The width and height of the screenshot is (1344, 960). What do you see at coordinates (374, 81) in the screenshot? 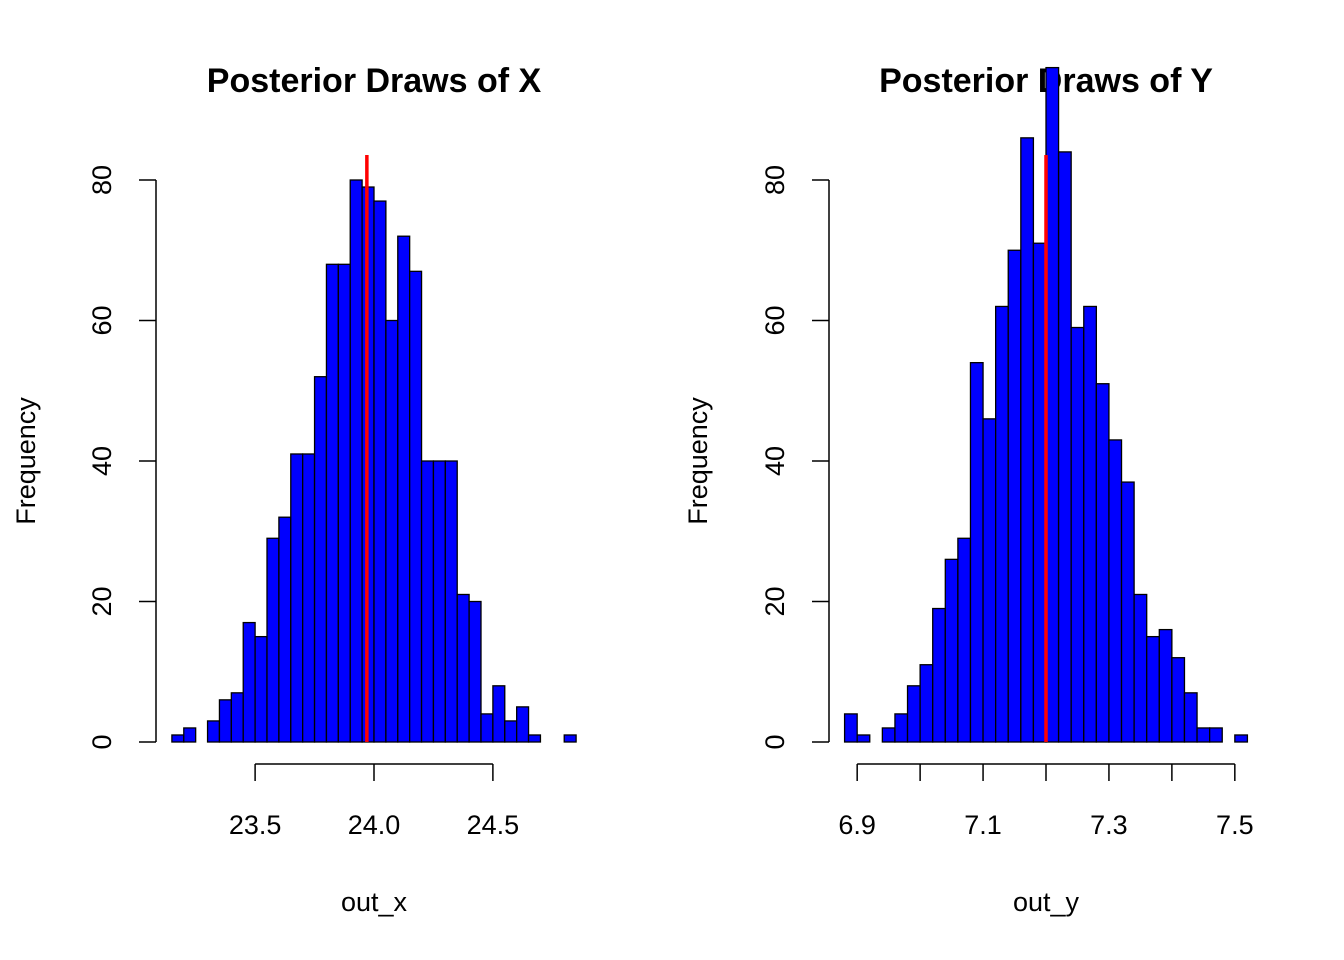
I see `chart-title-x: Posterior Draws of X` at bounding box center [374, 81].